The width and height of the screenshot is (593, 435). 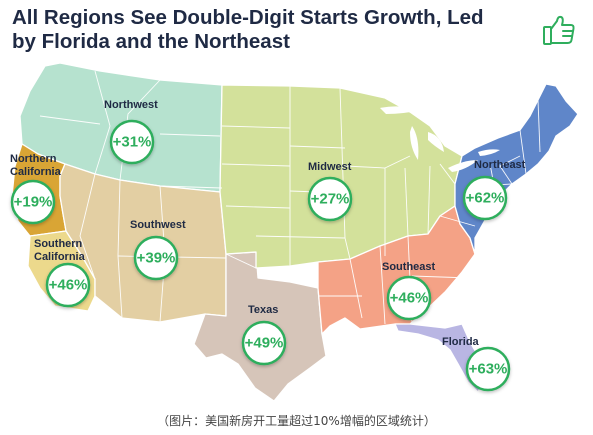 I want to click on growth-value-florida: +63%, so click(x=488, y=369).